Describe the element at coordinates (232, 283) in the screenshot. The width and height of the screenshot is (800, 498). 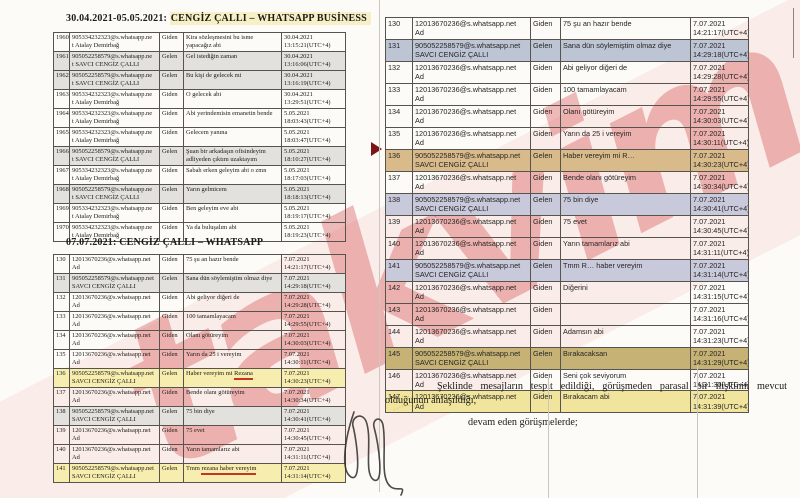
I see `message-cell: Sana dün söylemiştim olmaz diye` at that location.